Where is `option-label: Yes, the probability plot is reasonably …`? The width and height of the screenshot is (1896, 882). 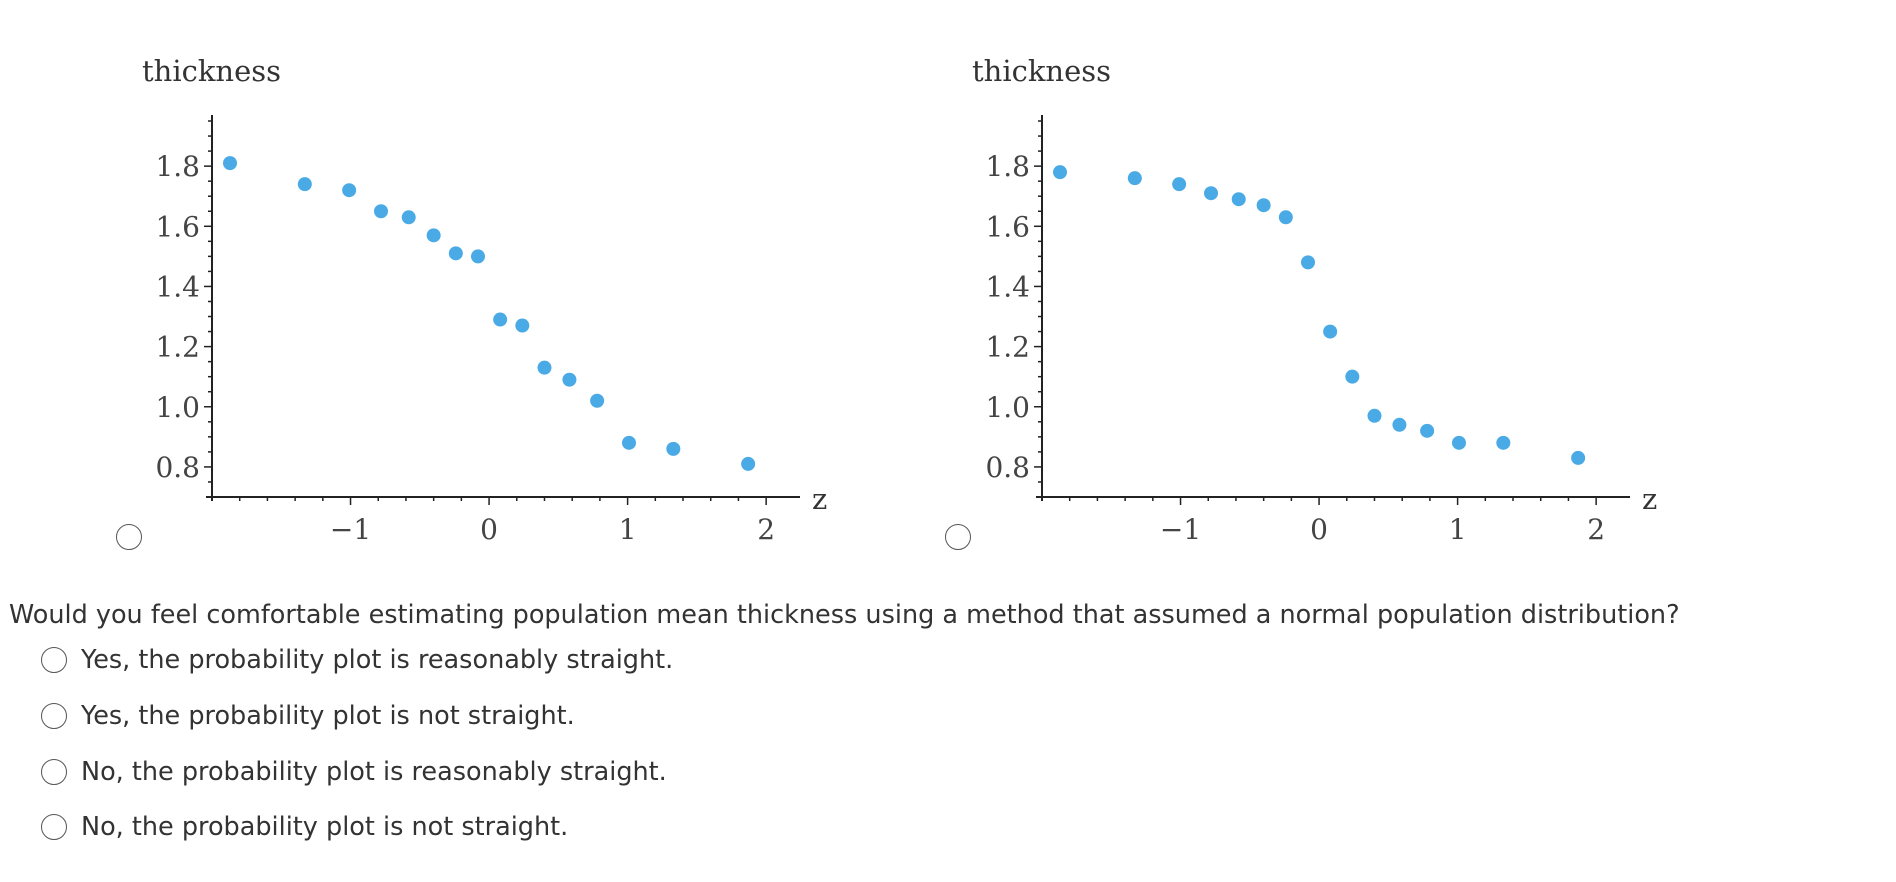
option-label: Yes, the probability plot is reasonably … is located at coordinates (377, 660).